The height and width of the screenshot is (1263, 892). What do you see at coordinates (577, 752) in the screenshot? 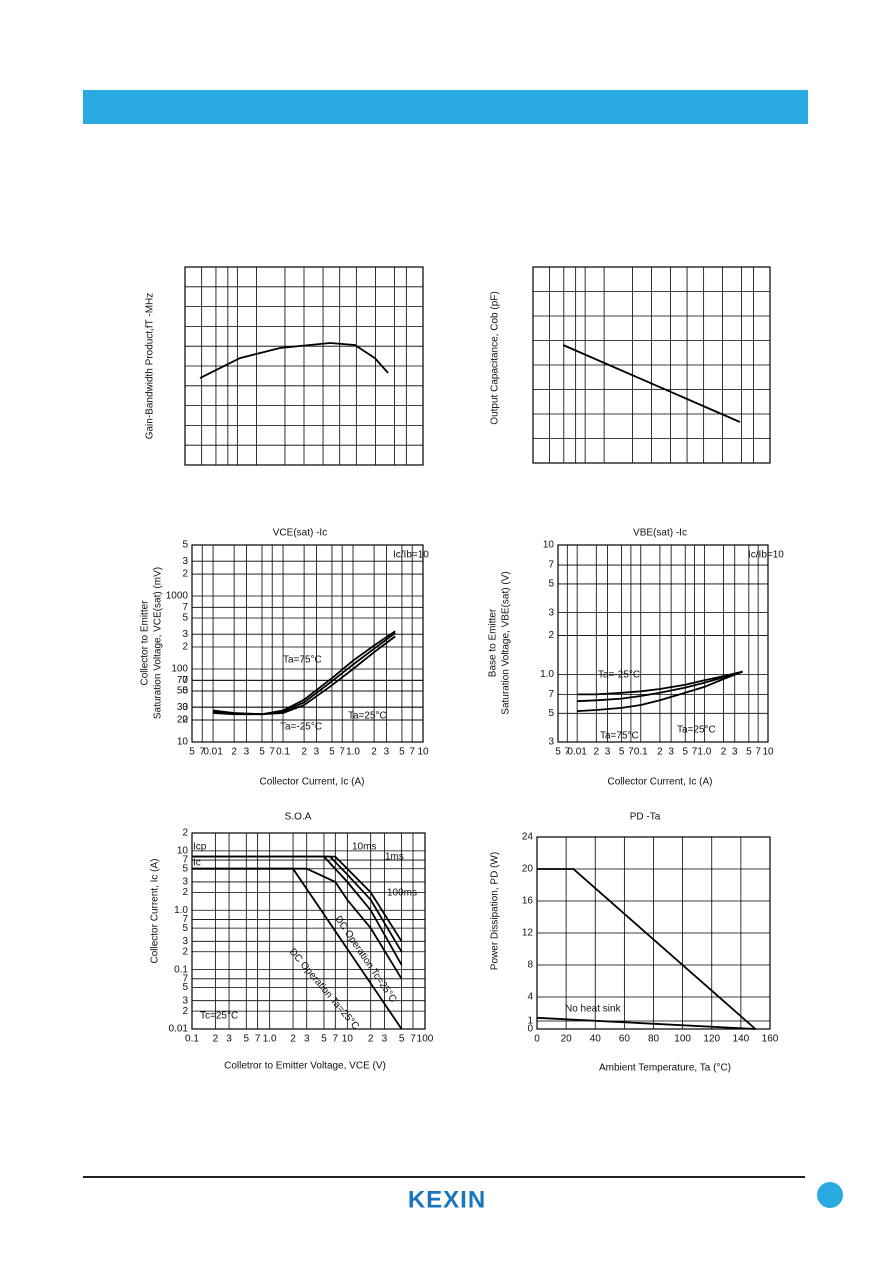
I see `x-tick-label: 0.01` at bounding box center [577, 752].